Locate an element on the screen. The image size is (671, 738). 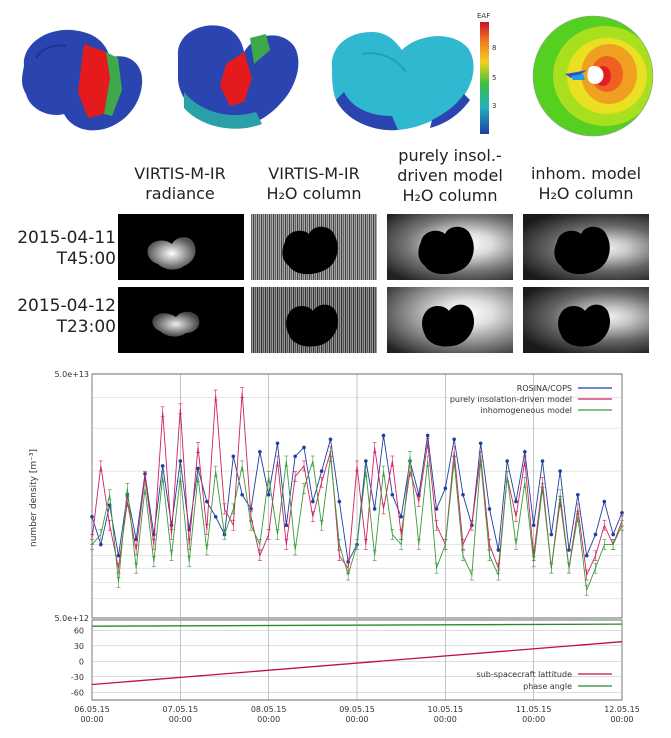
insol-model-image-row1 is located at coordinates (450, 247).